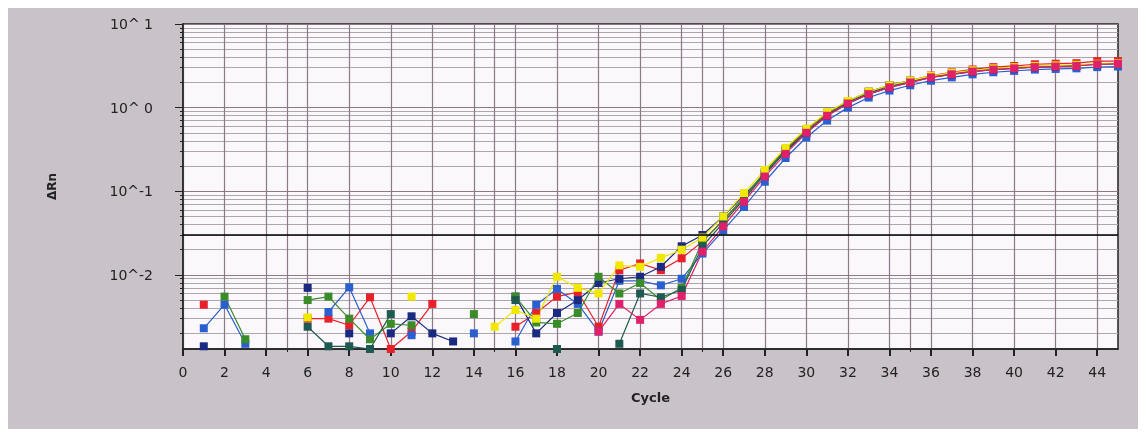  I want to click on x-tick-label: 0, so click(183, 372).